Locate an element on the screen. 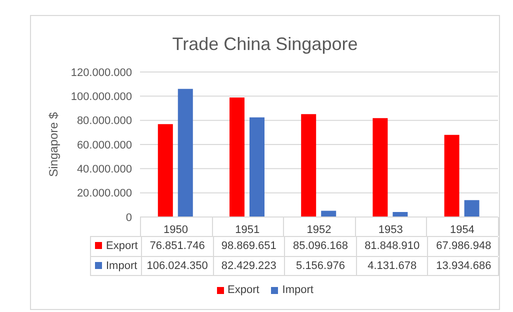  data-label: 76.851.746 is located at coordinates (177, 246).